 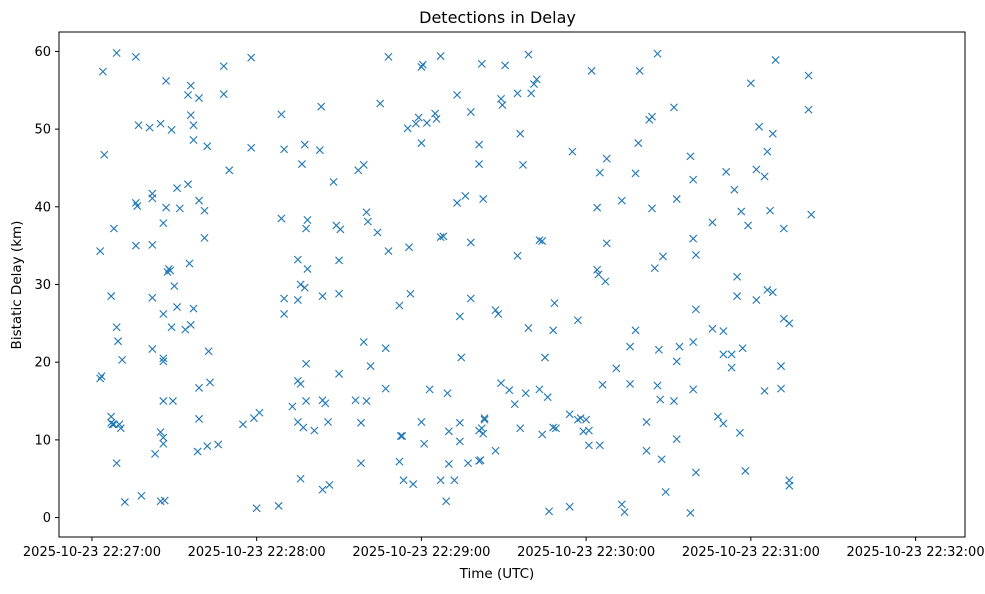 I want to click on x-tick-label: 2025-10-23 22:31:00, so click(x=751, y=552).